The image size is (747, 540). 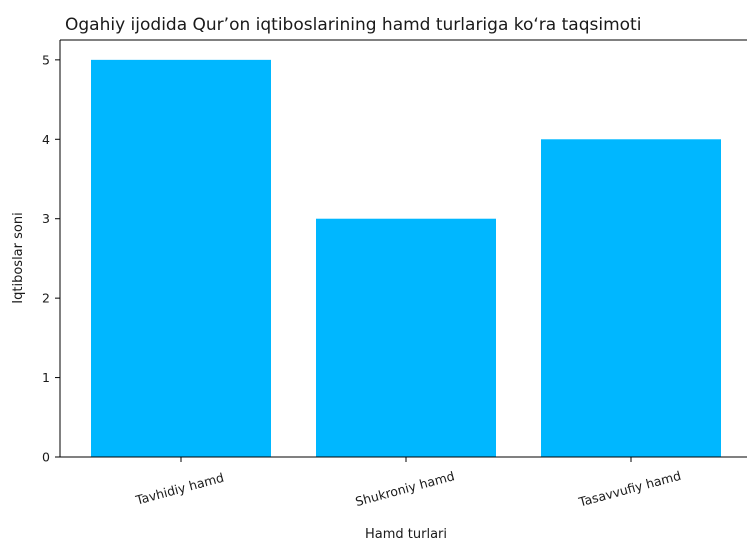 I want to click on y-tick-label: 2, so click(x=46, y=298).